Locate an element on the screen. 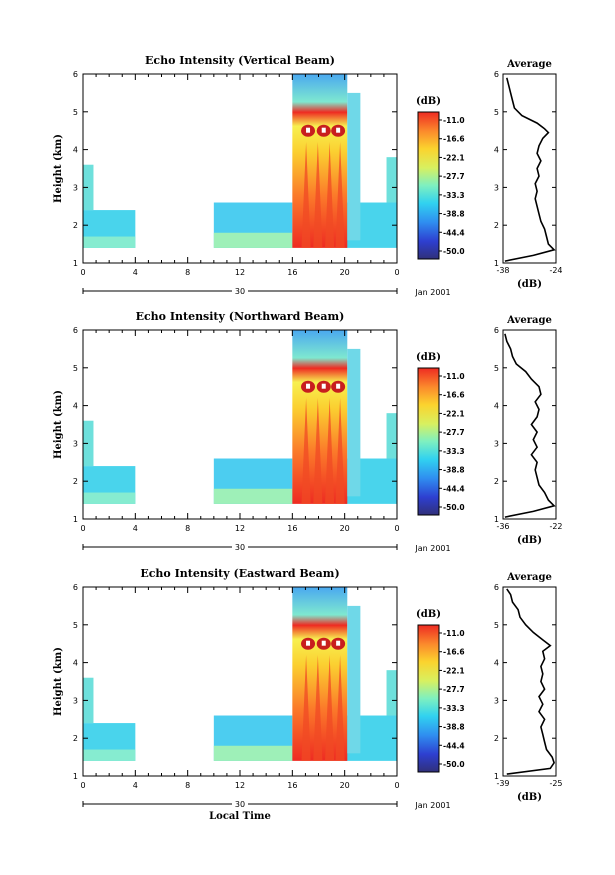 Image resolution: width=615 pixels, height=875 pixels. profile-x-tick-label: -24 is located at coordinates (555, 270).